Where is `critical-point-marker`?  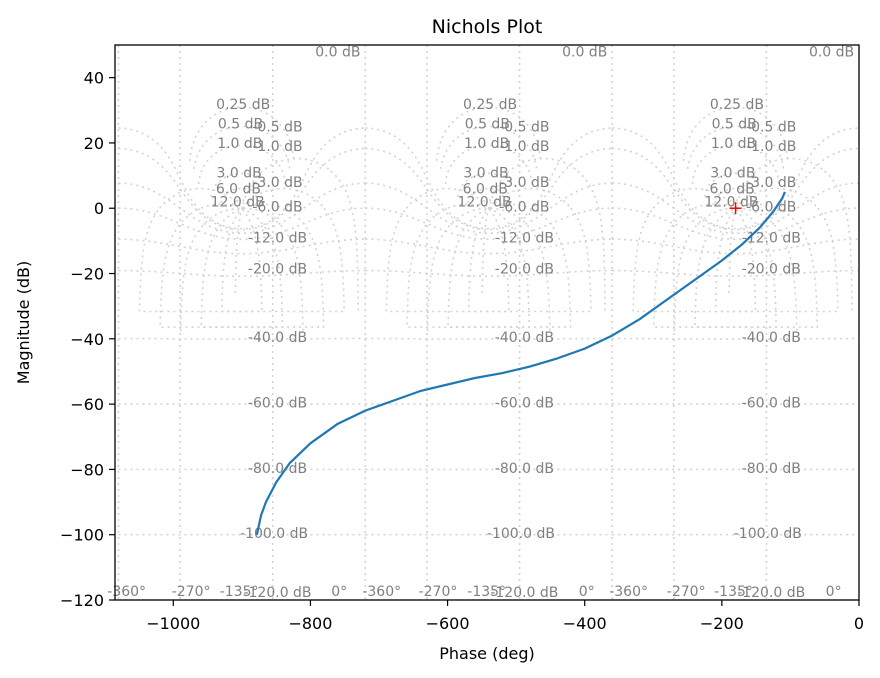
critical-point-marker is located at coordinates (735, 208).